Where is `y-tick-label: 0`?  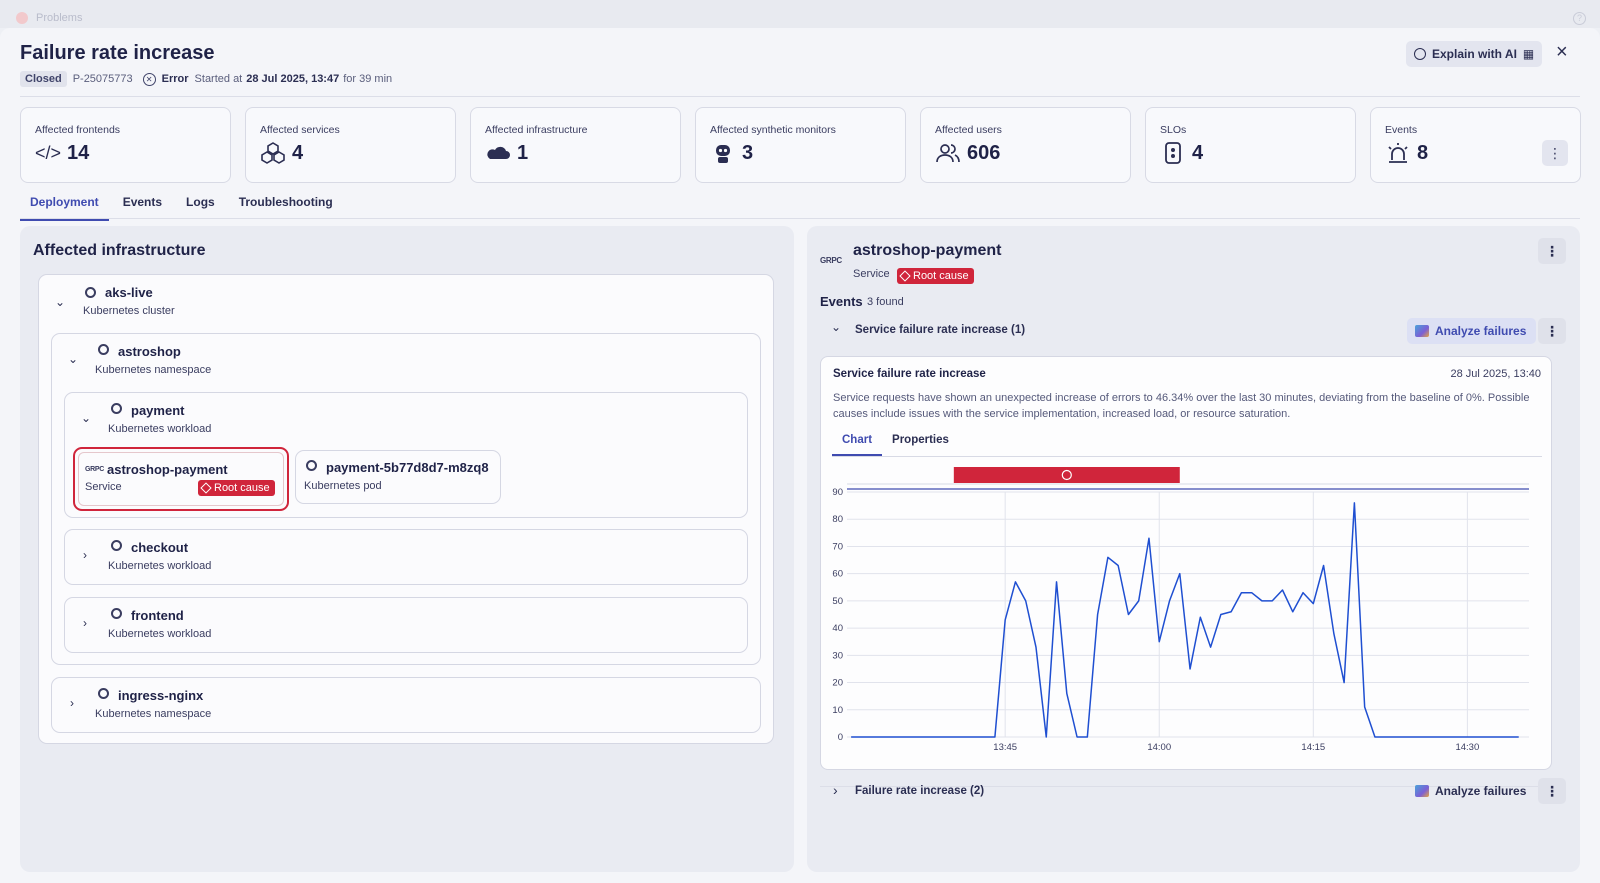
y-tick-label: 0 is located at coordinates (840, 737).